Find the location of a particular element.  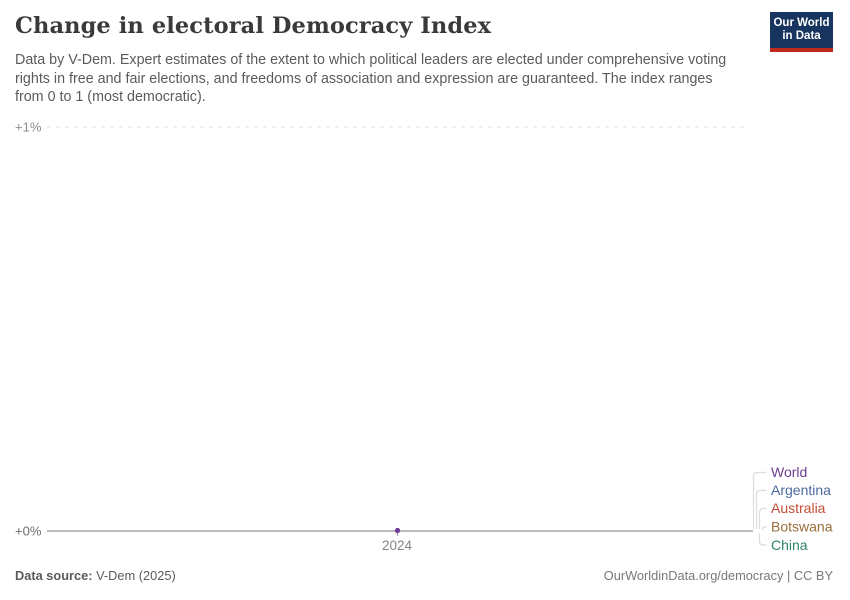

owid-logo-line1: Our World is located at coordinates (801, 23).